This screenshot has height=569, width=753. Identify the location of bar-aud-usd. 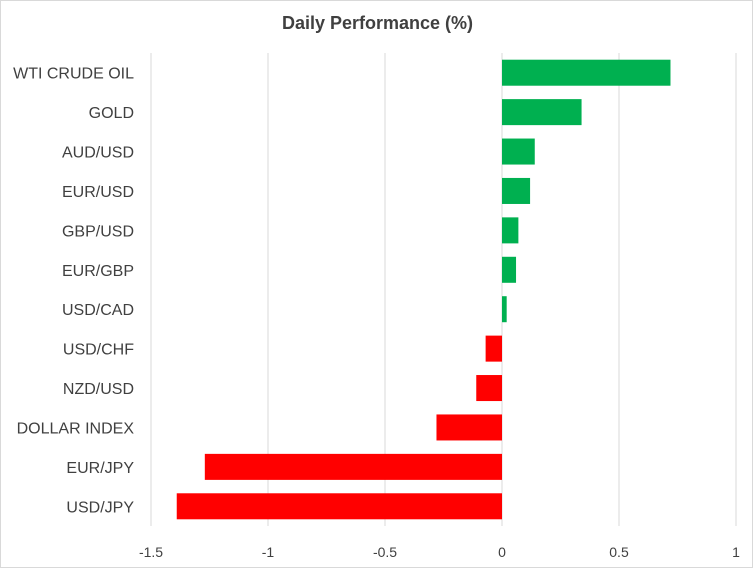
(518, 151).